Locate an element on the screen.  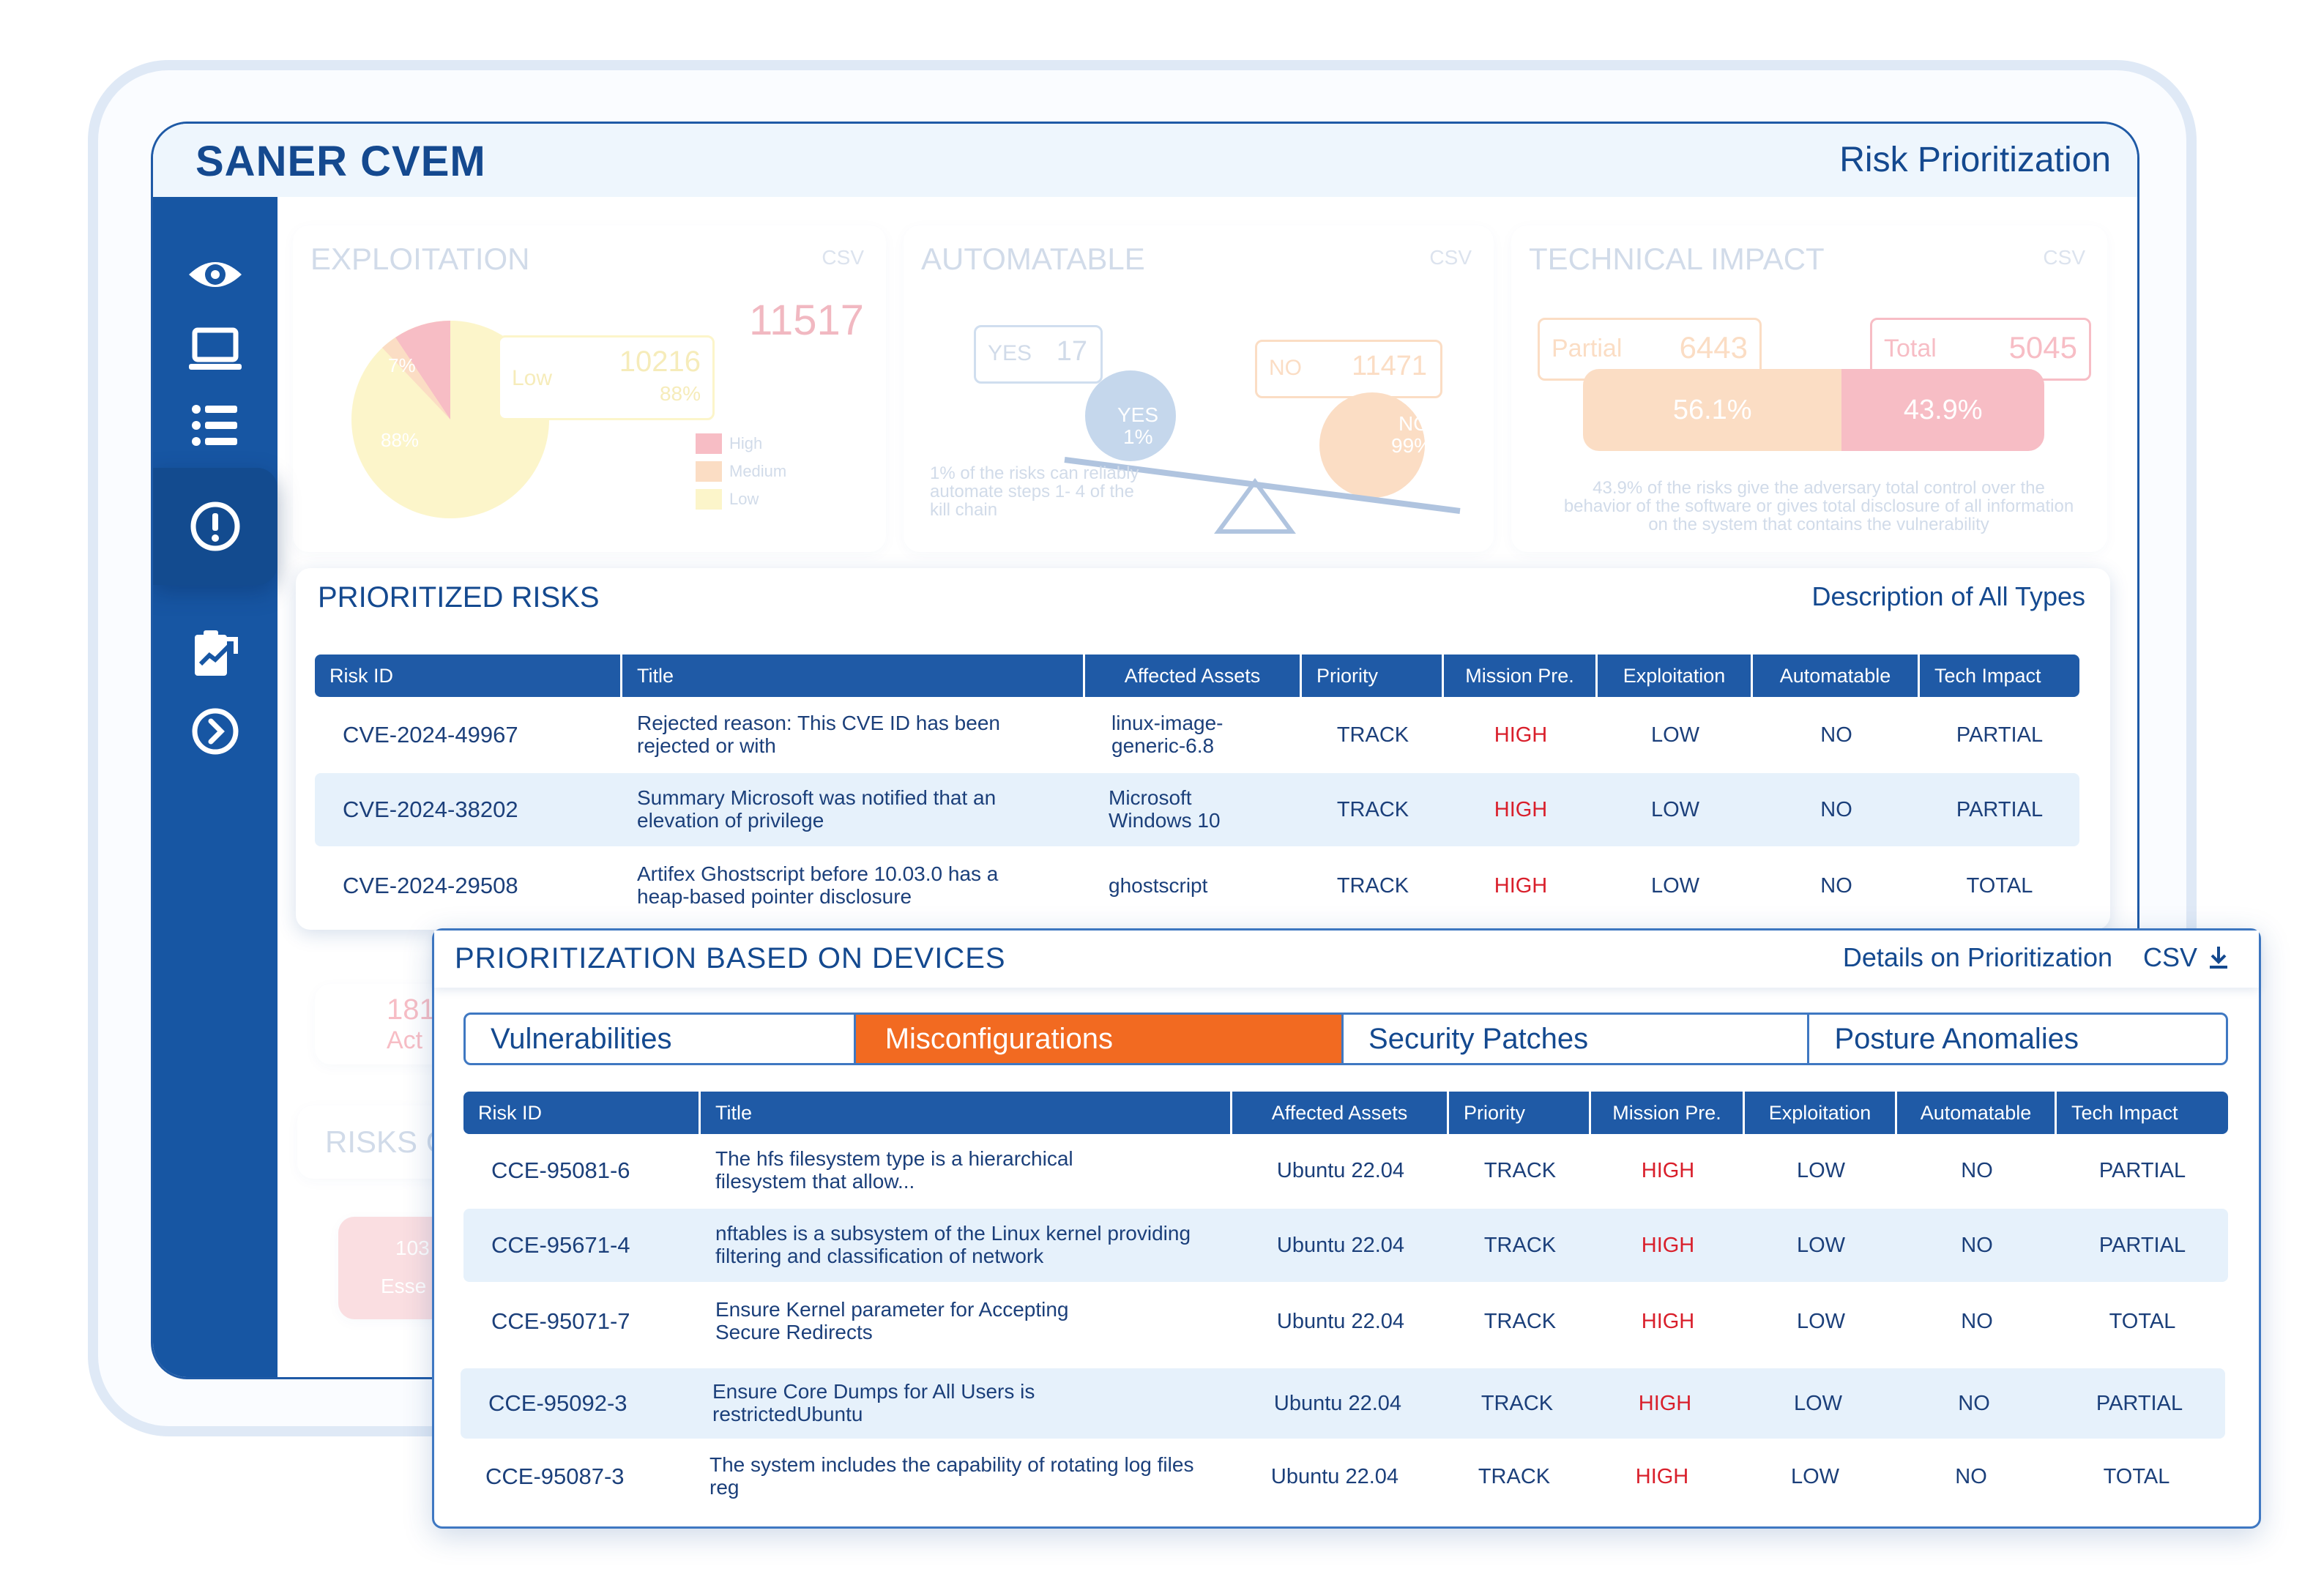
sidebar-item-risks is located at coordinates (215, 526).